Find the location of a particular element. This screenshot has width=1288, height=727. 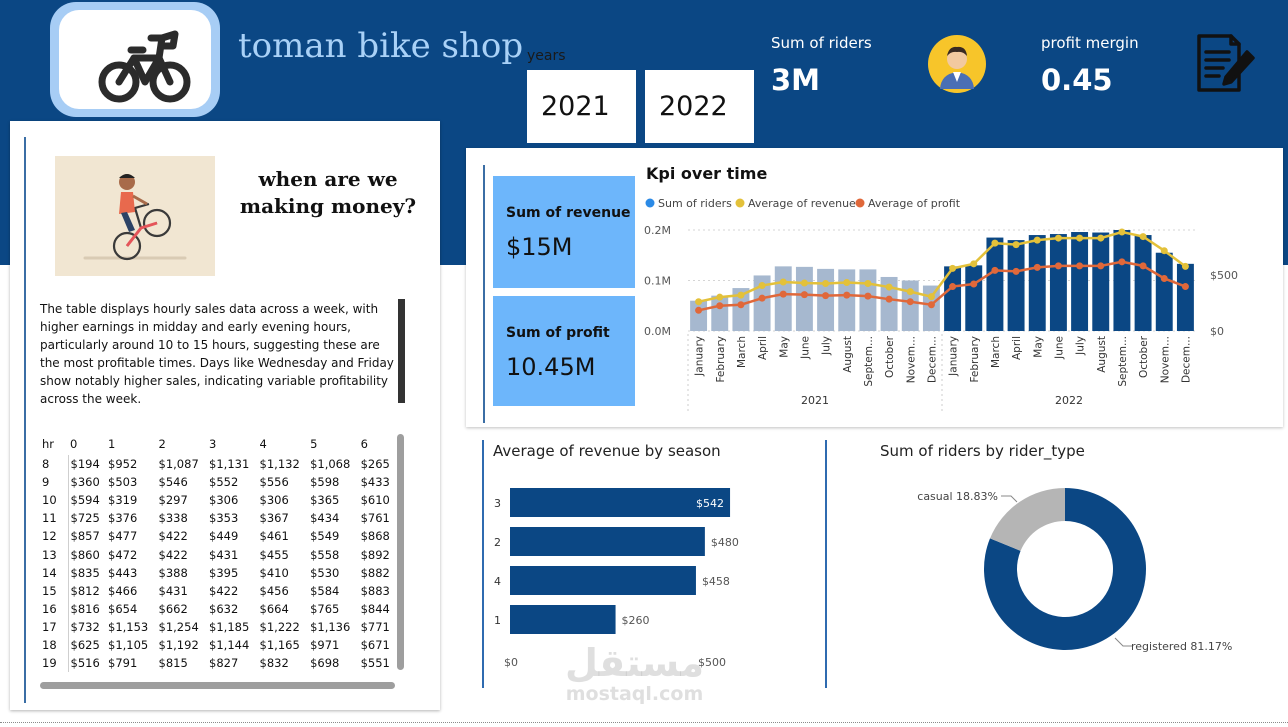

table-horizontal-scrollbar is located at coordinates (217, 685).